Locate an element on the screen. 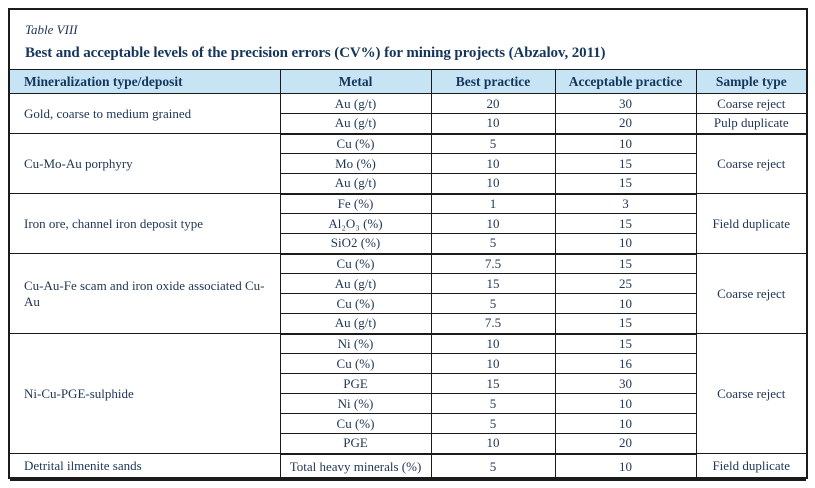 The width and height of the screenshot is (815, 488). table-row: PGE 15 30 is located at coordinates (408, 383).